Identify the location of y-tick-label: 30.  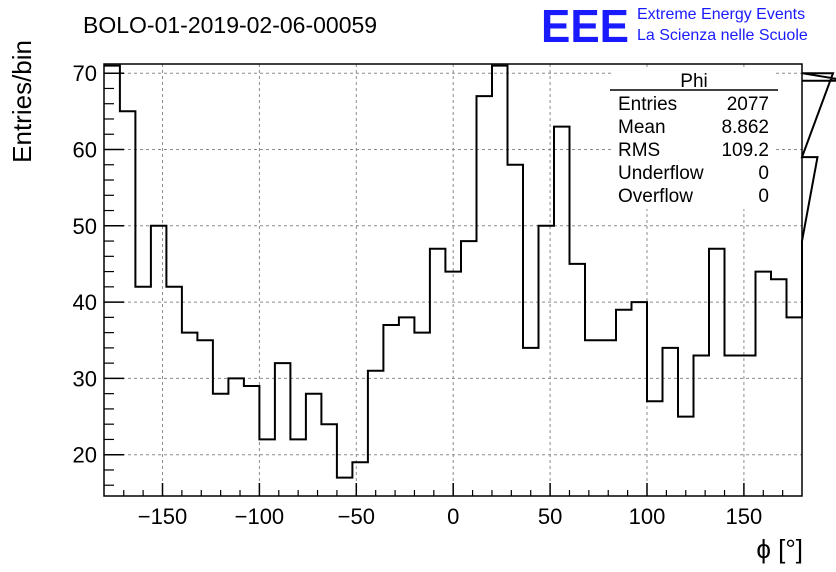
(85, 378).